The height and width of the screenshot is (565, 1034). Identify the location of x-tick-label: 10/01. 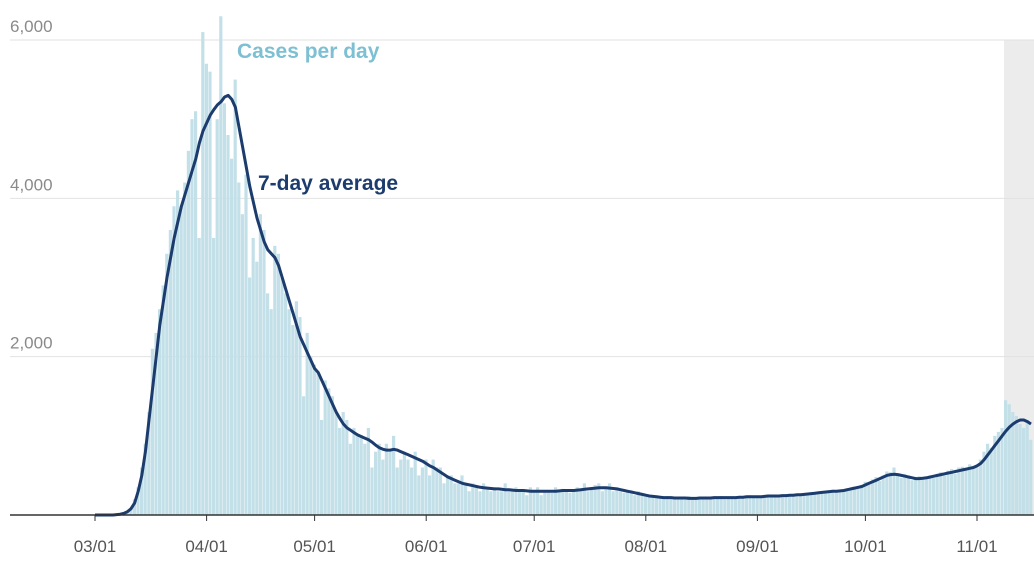
(865, 546).